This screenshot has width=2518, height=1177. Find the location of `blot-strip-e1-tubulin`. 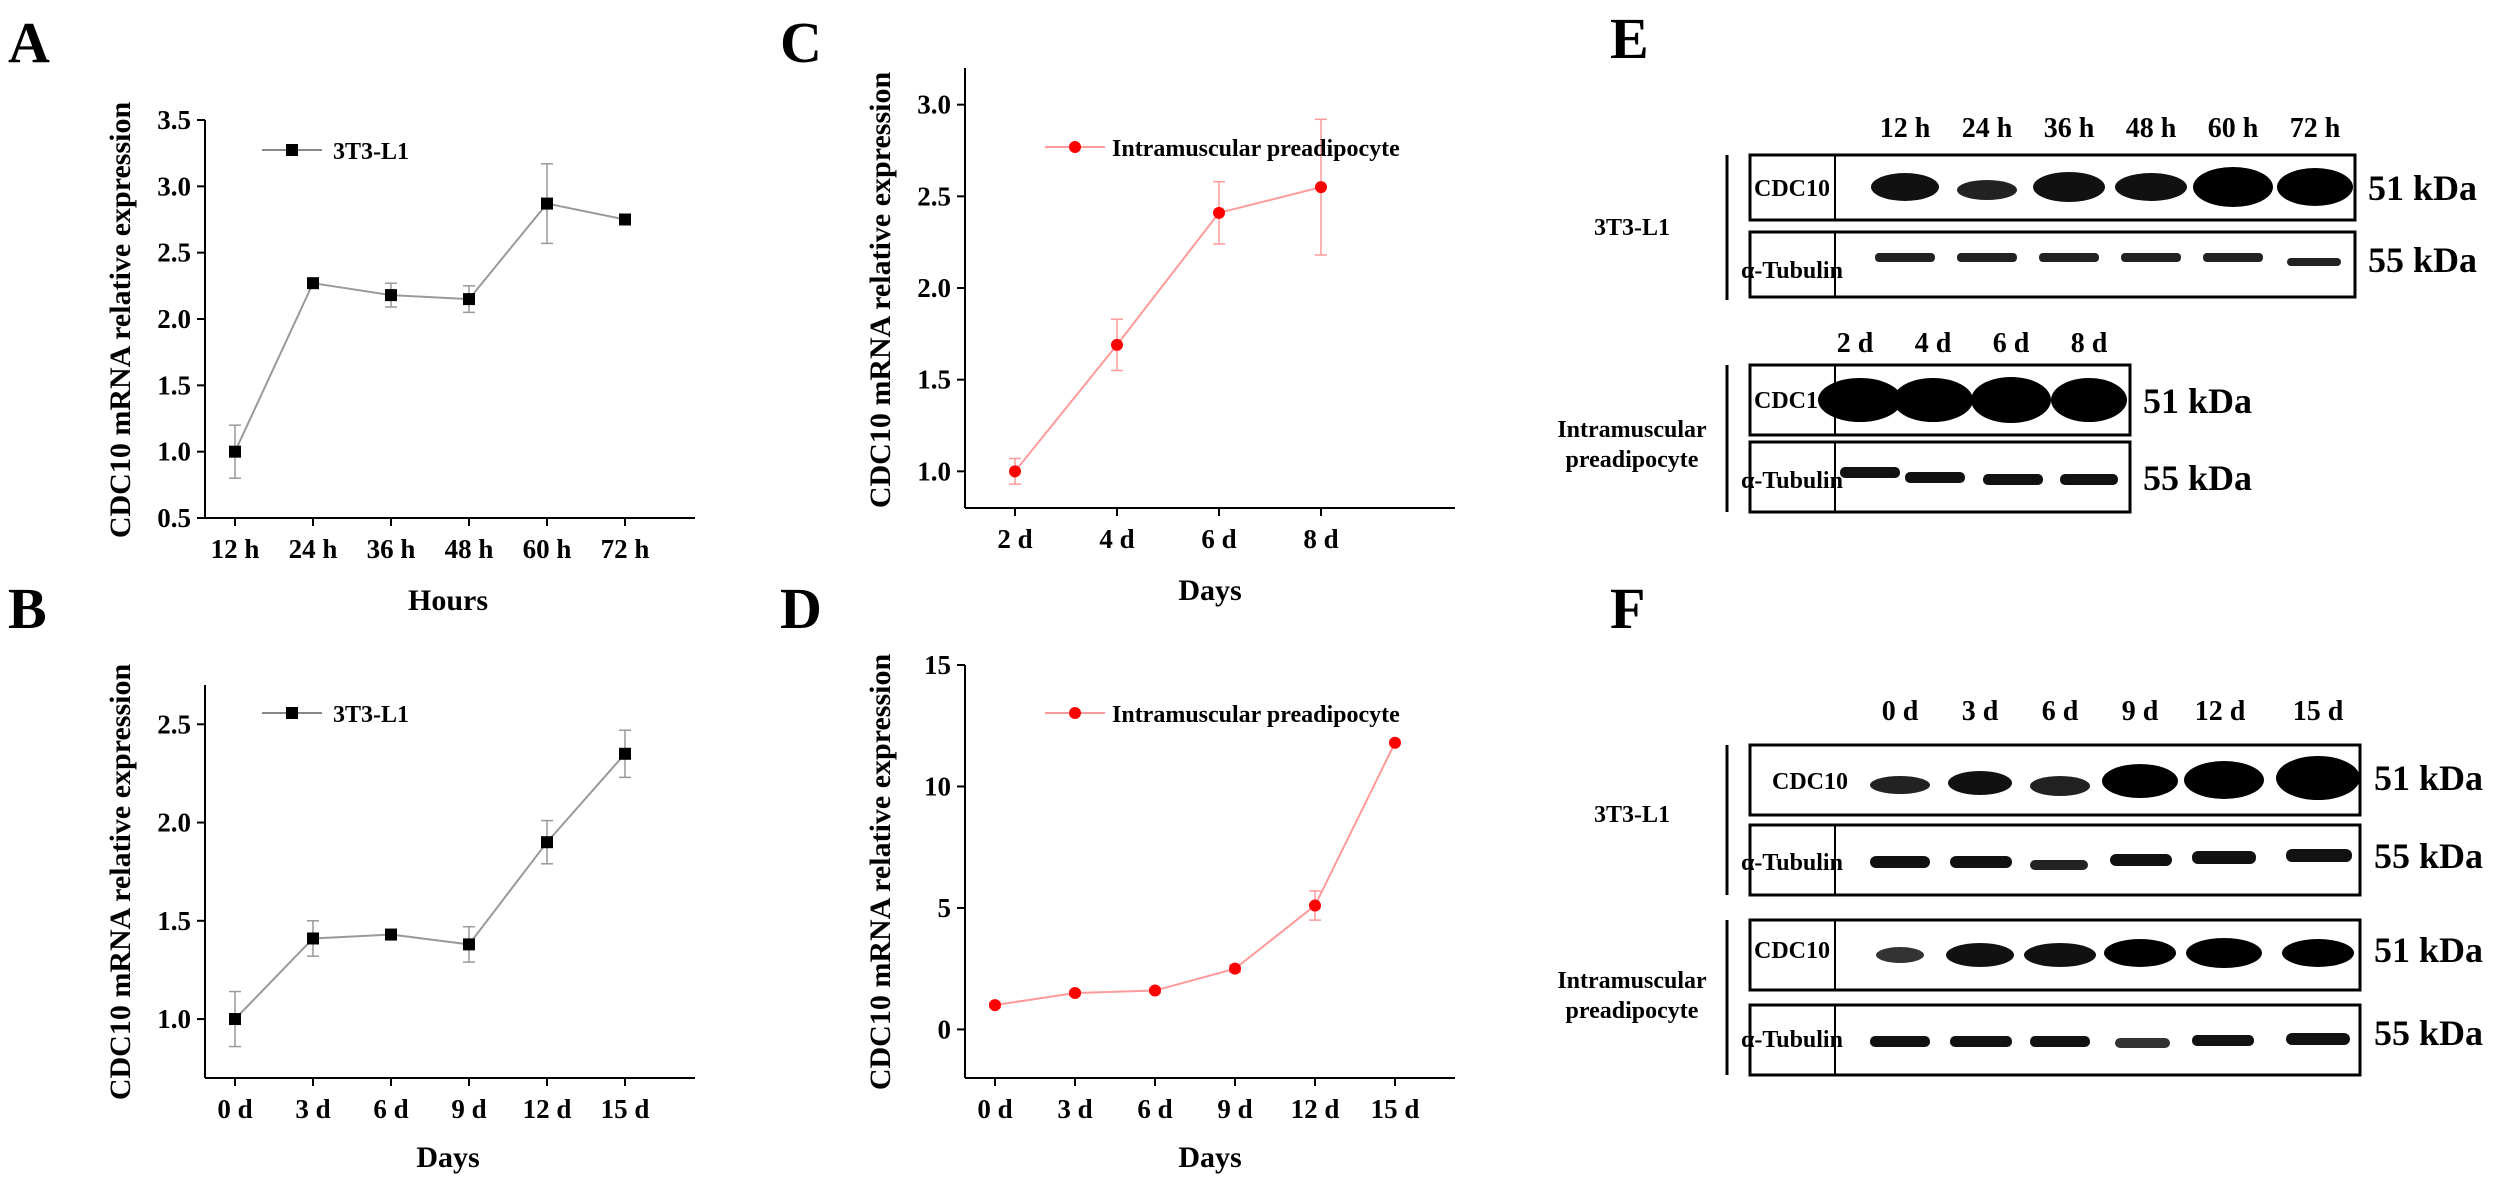

blot-strip-e1-tubulin is located at coordinates (2052, 264).